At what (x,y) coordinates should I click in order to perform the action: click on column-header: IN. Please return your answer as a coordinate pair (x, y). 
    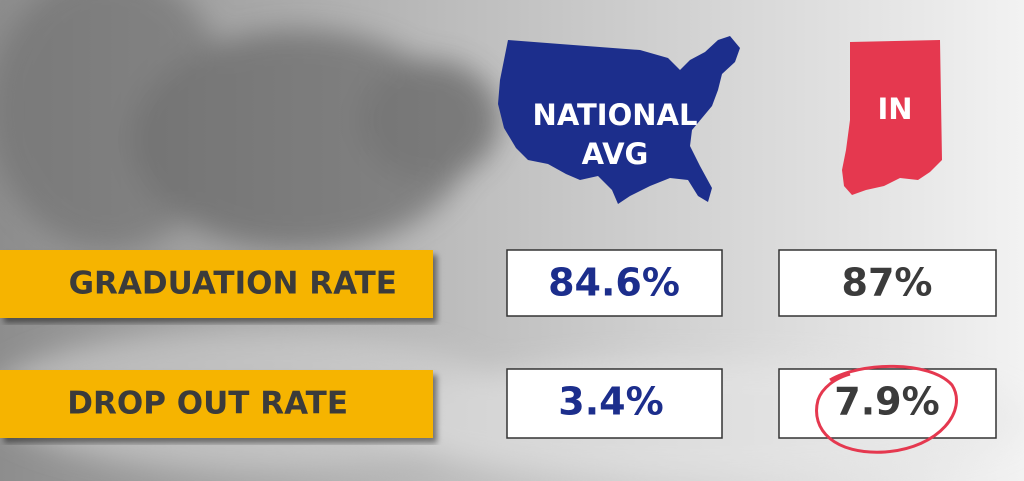
    Looking at the image, I should click on (894, 109).